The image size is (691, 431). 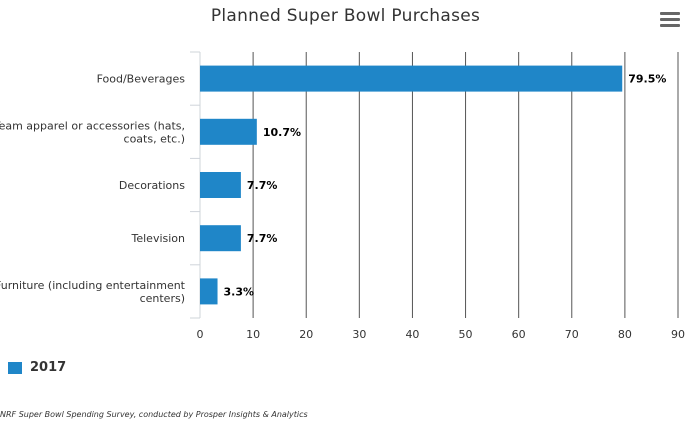 What do you see at coordinates (239, 291) in the screenshot?
I see `data-label: 3.3%` at bounding box center [239, 291].